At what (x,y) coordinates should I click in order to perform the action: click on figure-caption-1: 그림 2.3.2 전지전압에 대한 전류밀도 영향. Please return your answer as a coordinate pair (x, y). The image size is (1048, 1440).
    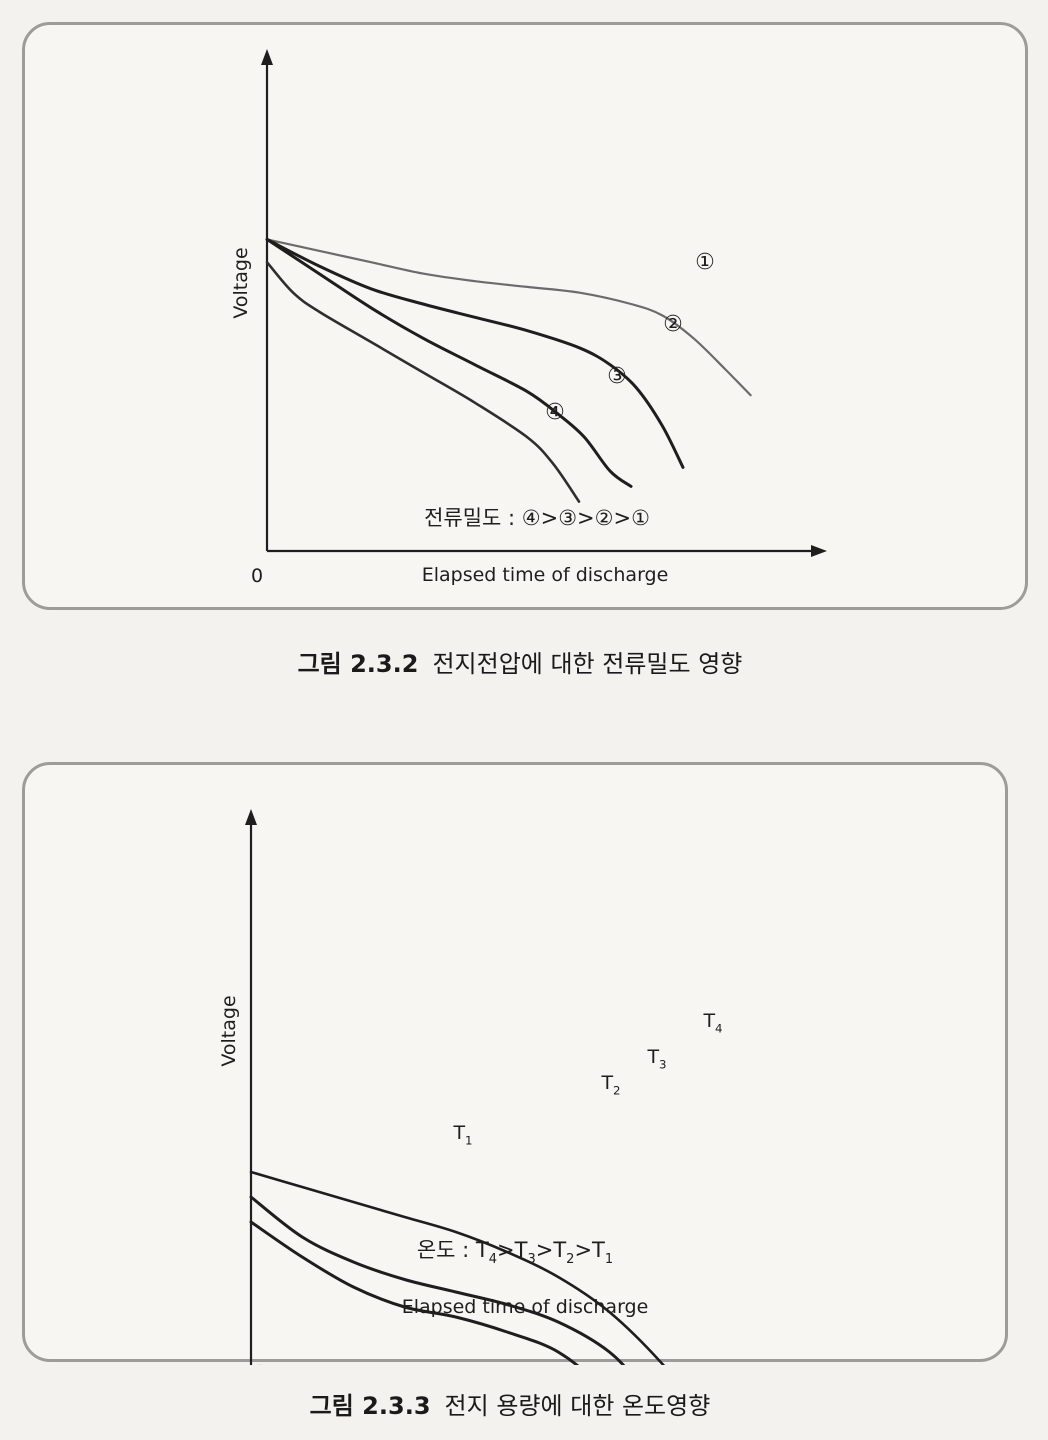
    Looking at the image, I should click on (522, 661).